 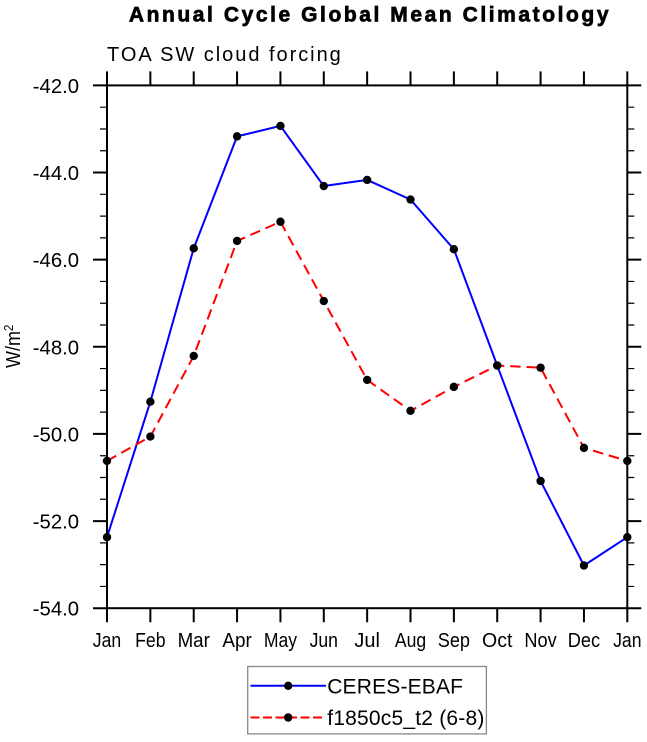 What do you see at coordinates (13, 347) in the screenshot?
I see `svg-text: W/m2` at bounding box center [13, 347].